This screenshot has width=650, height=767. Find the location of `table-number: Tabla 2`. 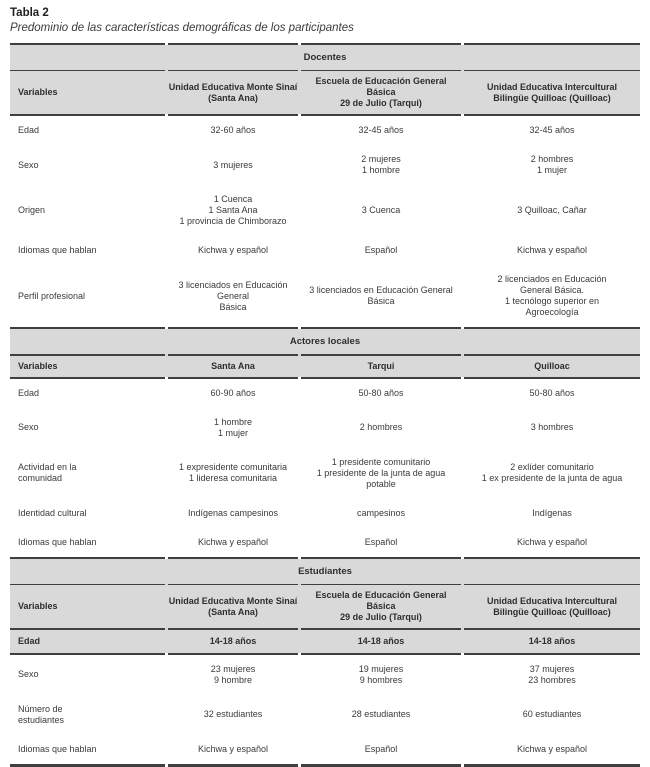

table-number: Tabla 2 is located at coordinates (29, 13).